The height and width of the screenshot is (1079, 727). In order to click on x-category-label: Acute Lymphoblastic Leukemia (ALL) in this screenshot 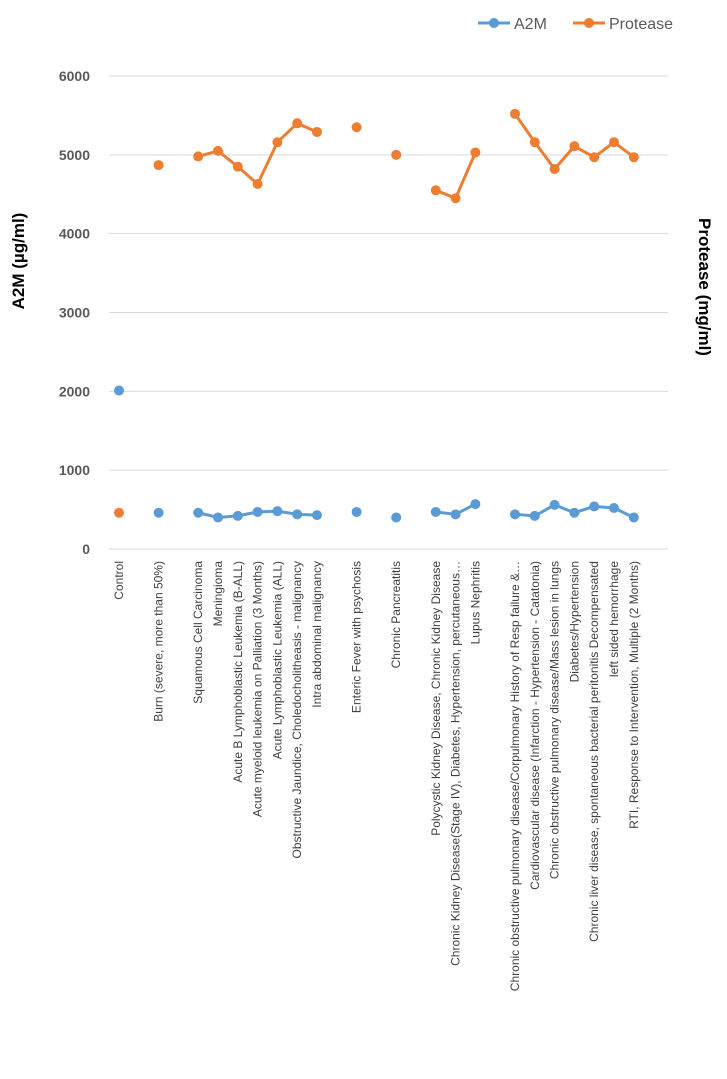, I will do `click(277, 660)`.